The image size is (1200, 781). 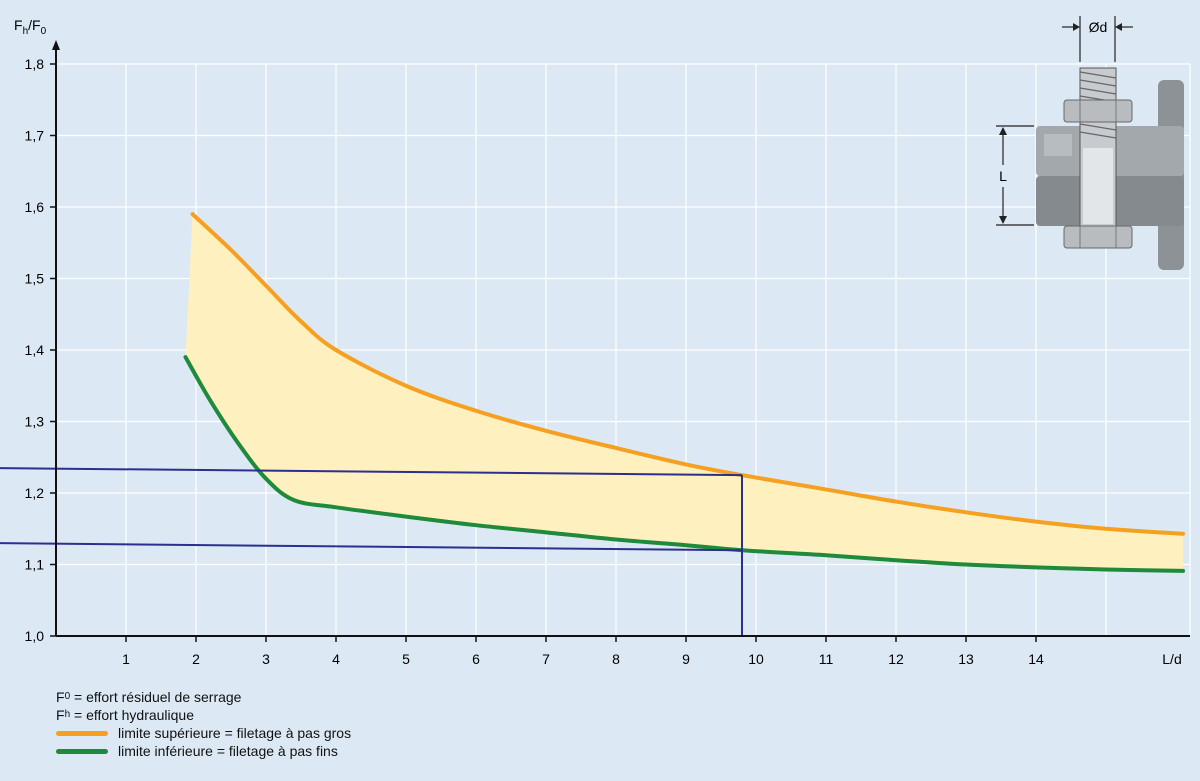 What do you see at coordinates (896, 659) in the screenshot?
I see `x-tick-label: 12` at bounding box center [896, 659].